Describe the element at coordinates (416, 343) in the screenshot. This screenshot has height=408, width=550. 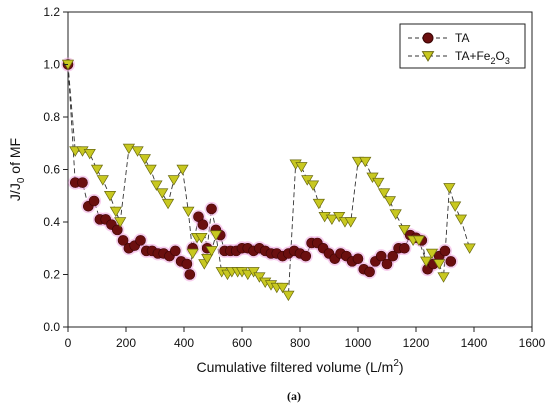
I see `x-tick-label: 1200` at that location.